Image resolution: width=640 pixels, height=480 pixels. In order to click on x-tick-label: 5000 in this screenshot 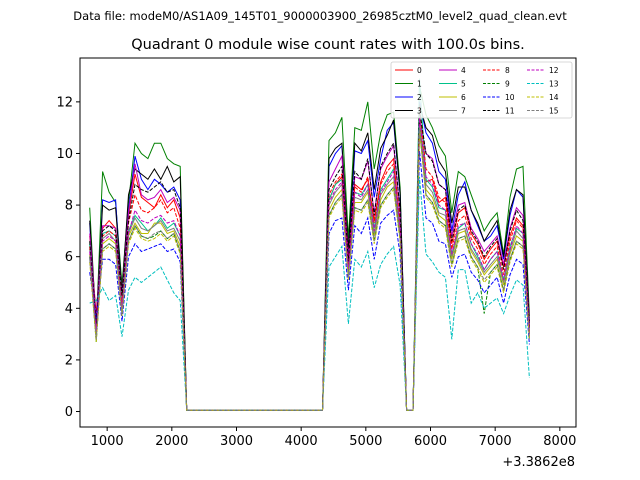, I will do `click(365, 441)`.